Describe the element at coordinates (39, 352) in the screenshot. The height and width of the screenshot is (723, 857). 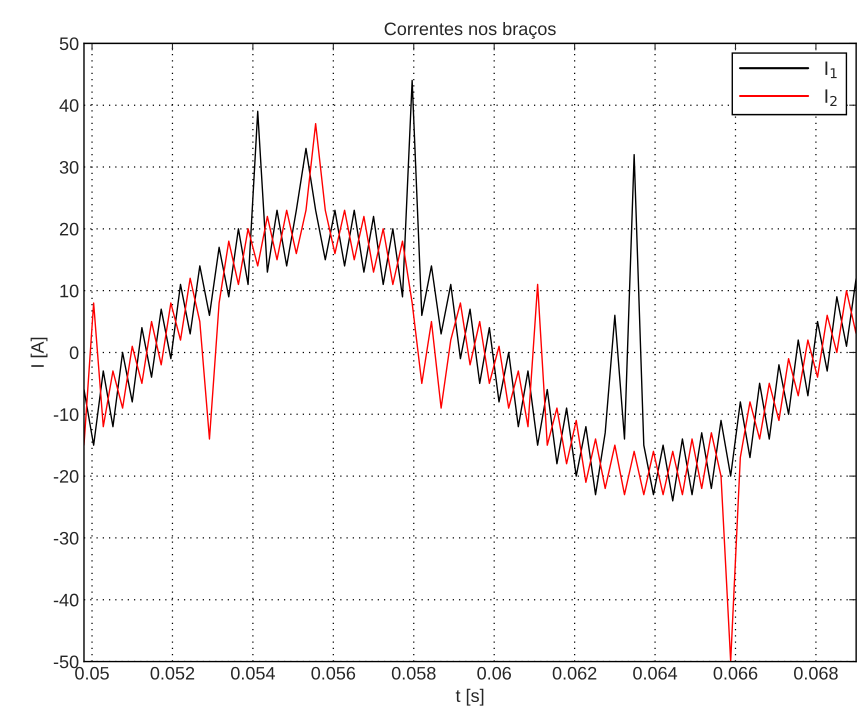
I see `y-axis-title: I [A]` at that location.